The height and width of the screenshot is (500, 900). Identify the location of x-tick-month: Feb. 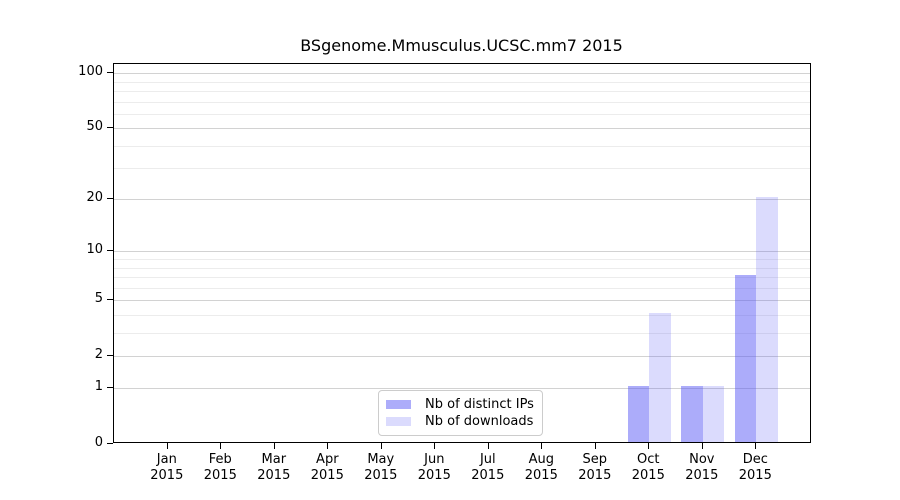
(220, 459).